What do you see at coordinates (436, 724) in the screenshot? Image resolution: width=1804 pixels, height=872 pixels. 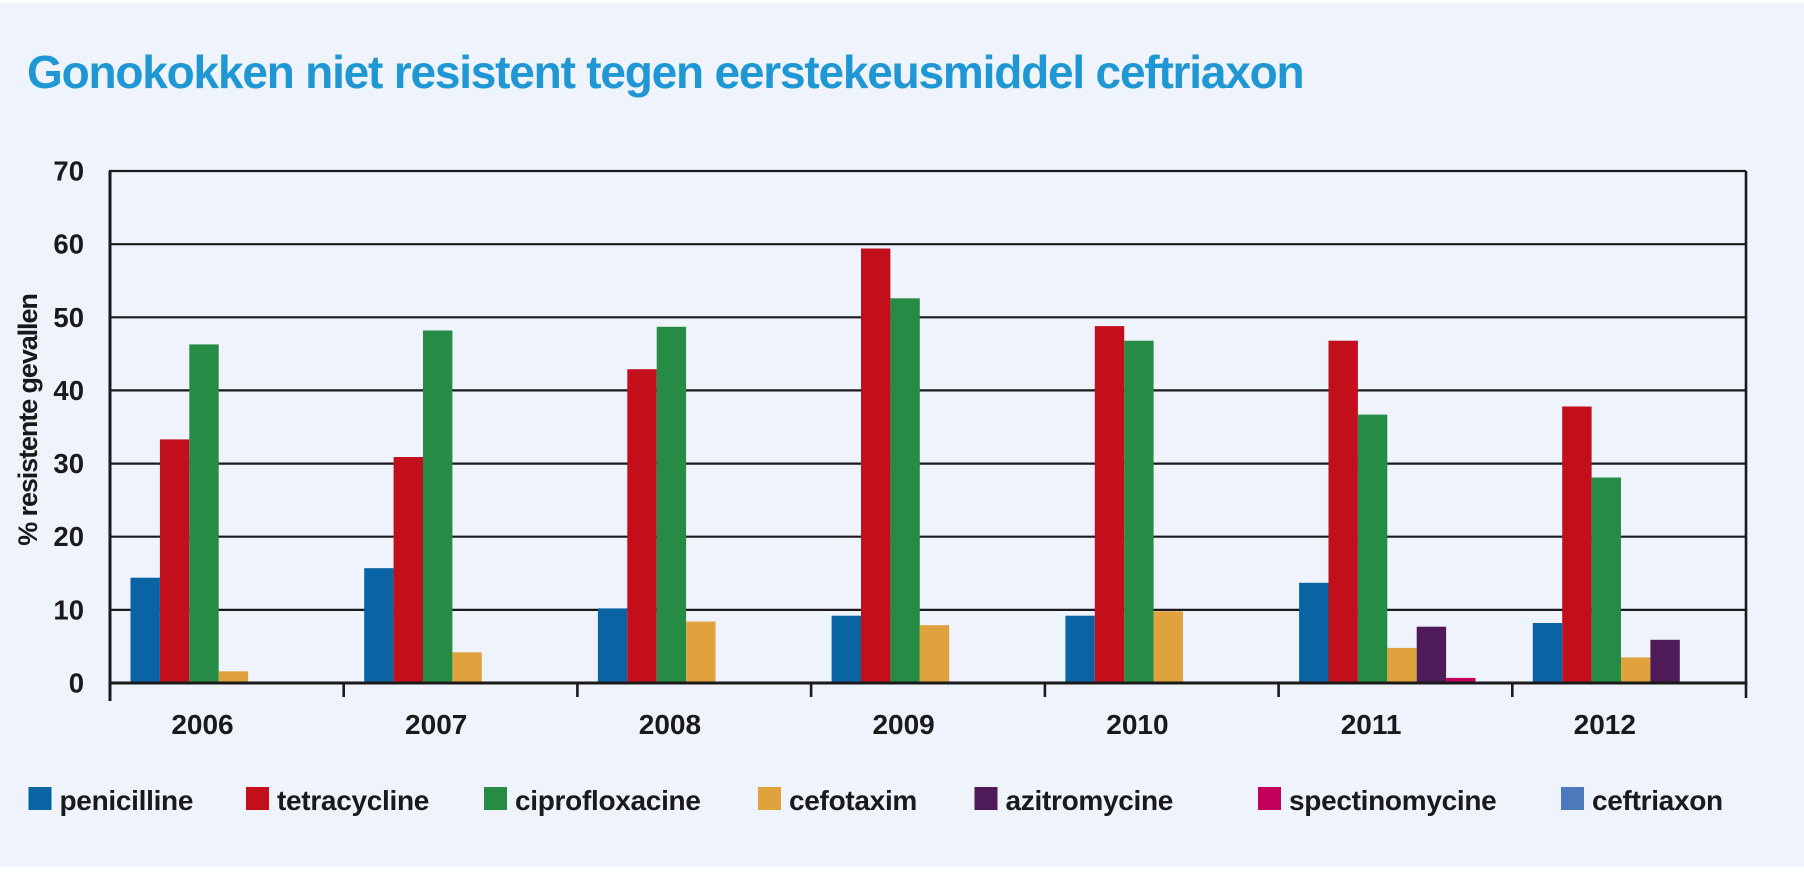 I see `svg-text: 2007` at bounding box center [436, 724].